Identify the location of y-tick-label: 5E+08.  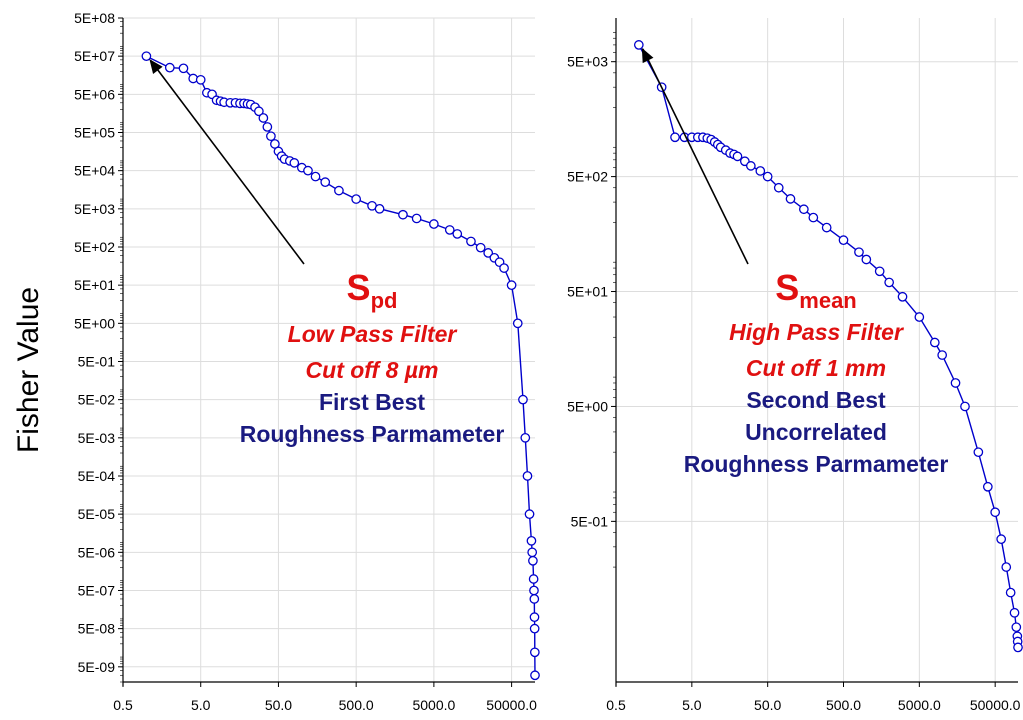
(94, 18).